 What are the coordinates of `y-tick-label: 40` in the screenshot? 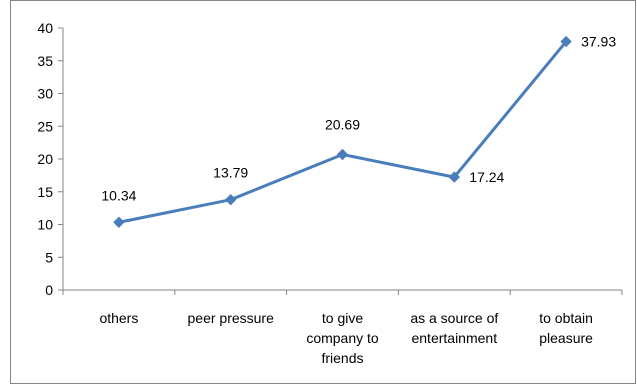 It's located at (45, 28).